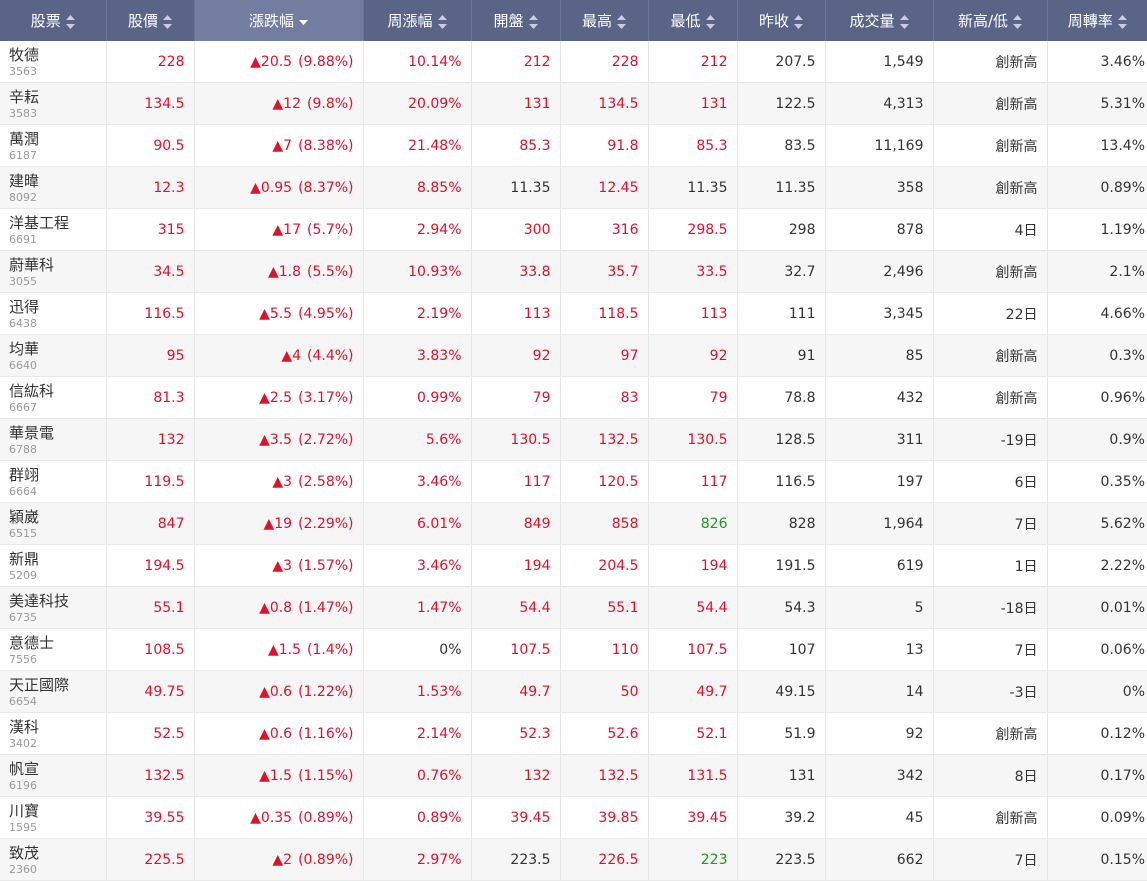 This screenshot has width=1147, height=881. What do you see at coordinates (32, 433) in the screenshot?
I see `stock-name-link: 華景電` at bounding box center [32, 433].